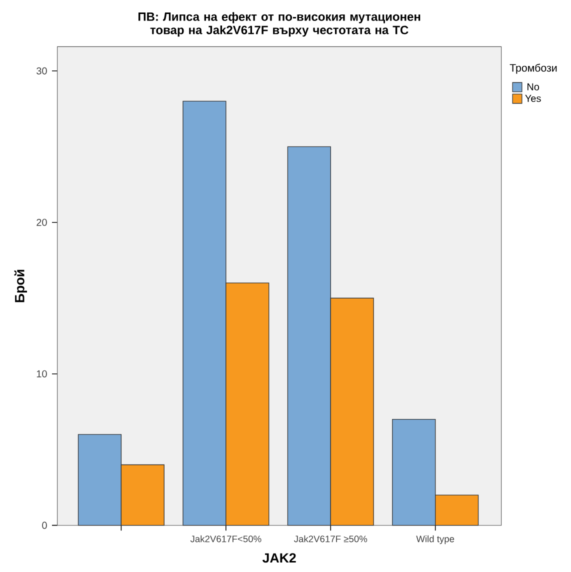 The image size is (571, 572). Describe the element at coordinates (44, 525) in the screenshot. I see `y-tick-label: 0` at that location.